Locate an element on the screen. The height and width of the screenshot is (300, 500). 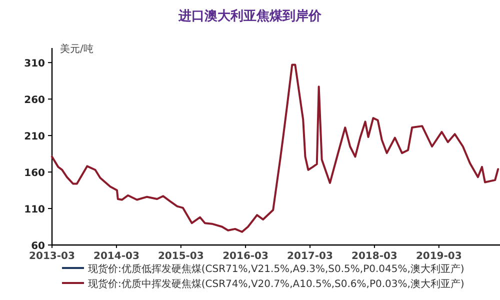
x-tick-label: 2019-03 is located at coordinates (439, 256).